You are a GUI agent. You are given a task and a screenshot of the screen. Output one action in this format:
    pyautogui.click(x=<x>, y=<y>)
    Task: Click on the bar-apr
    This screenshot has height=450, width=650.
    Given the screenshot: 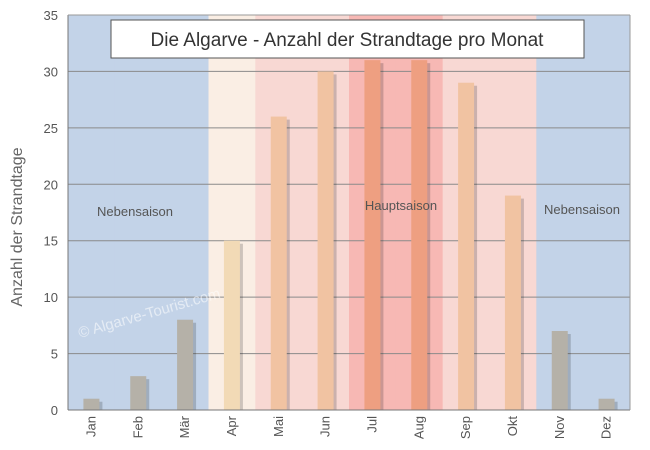 What is the action you would take?
    pyautogui.click(x=231, y=325)
    